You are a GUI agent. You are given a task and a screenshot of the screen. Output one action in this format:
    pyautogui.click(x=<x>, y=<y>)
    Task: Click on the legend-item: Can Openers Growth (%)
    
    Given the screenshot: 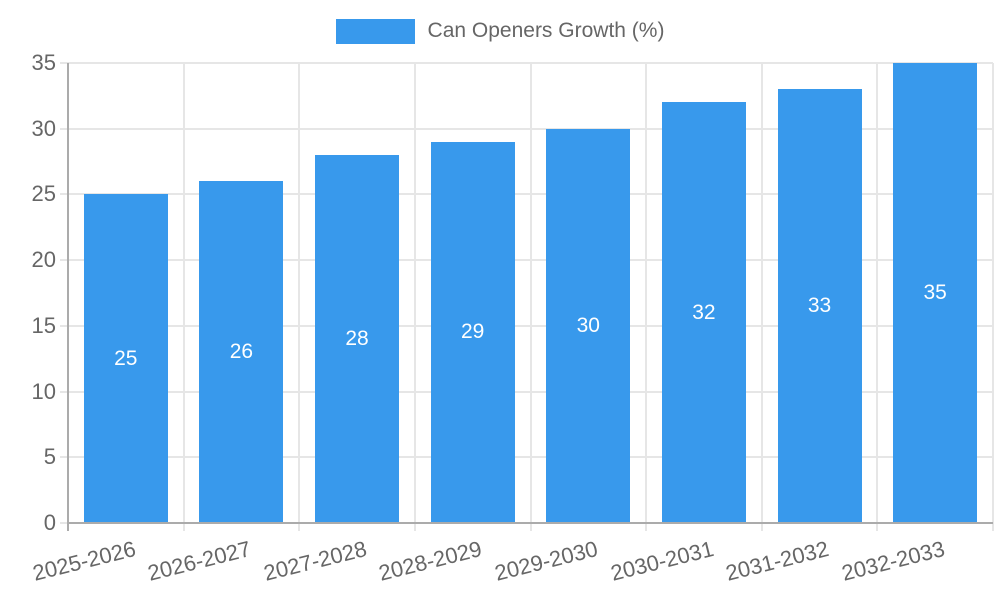 What is the action you would take?
    pyautogui.click(x=500, y=31)
    